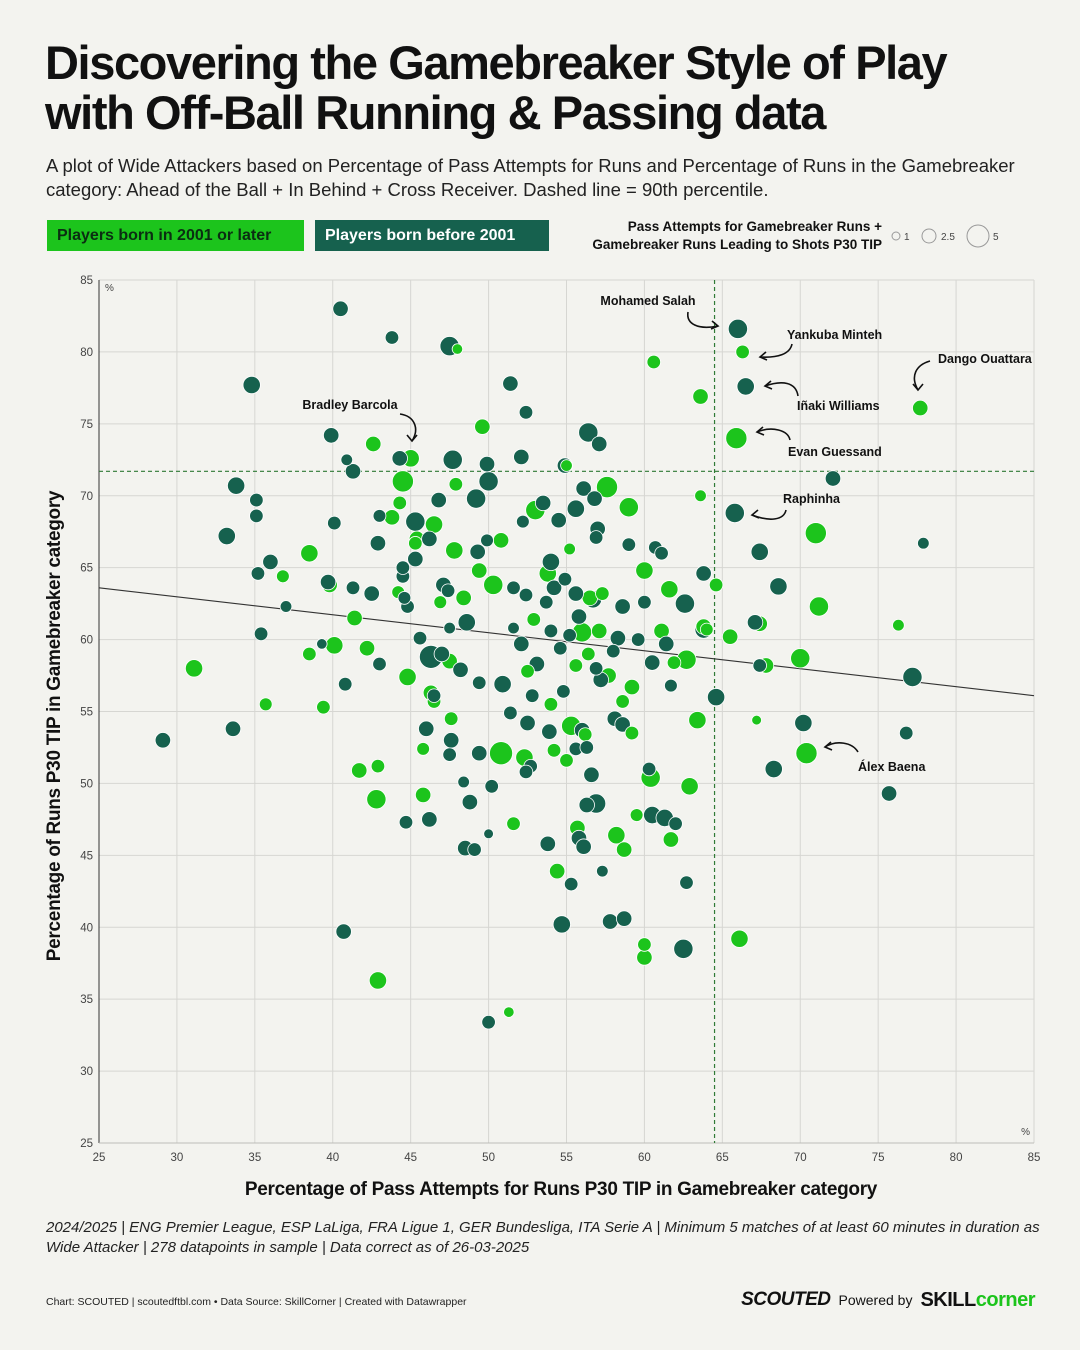  Describe the element at coordinates (432, 235) in the screenshot. I see `legend-old: Players born before 2001` at that location.